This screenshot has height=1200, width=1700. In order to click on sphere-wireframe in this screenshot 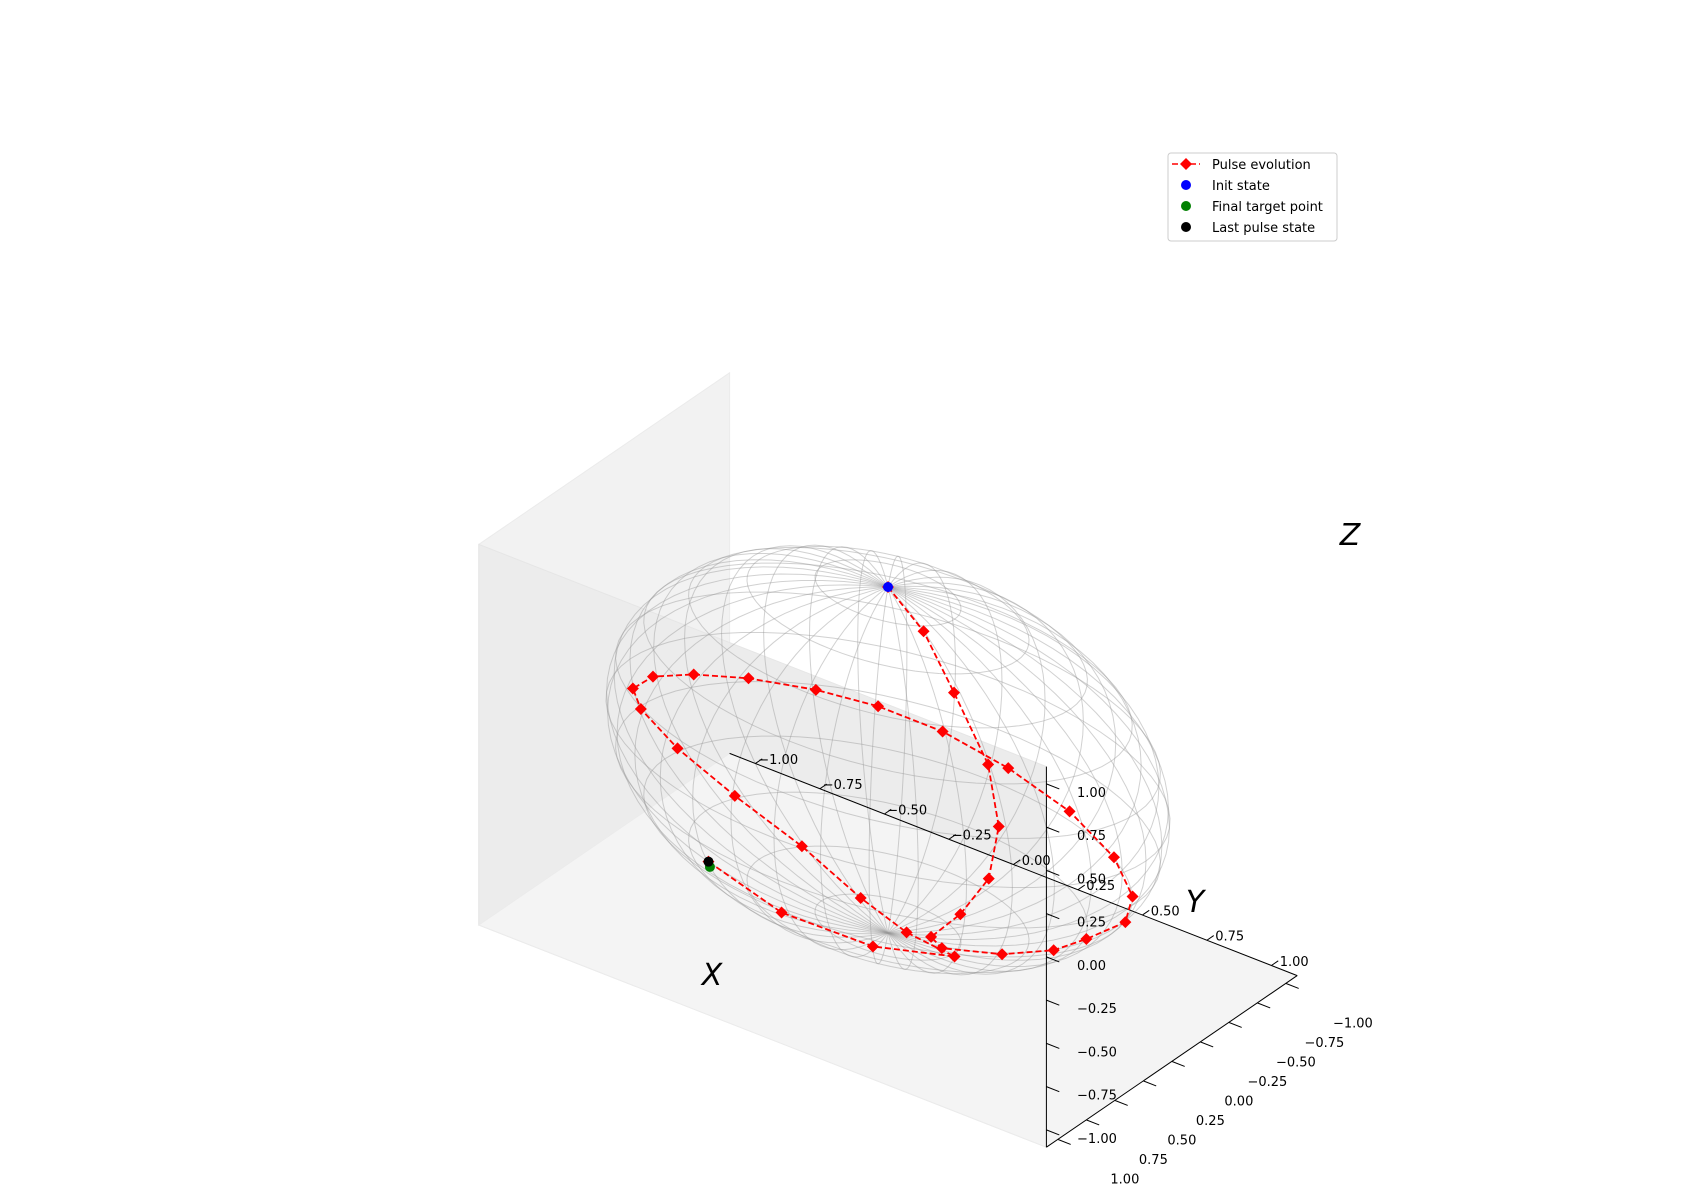, I will do `click(888, 760)`.